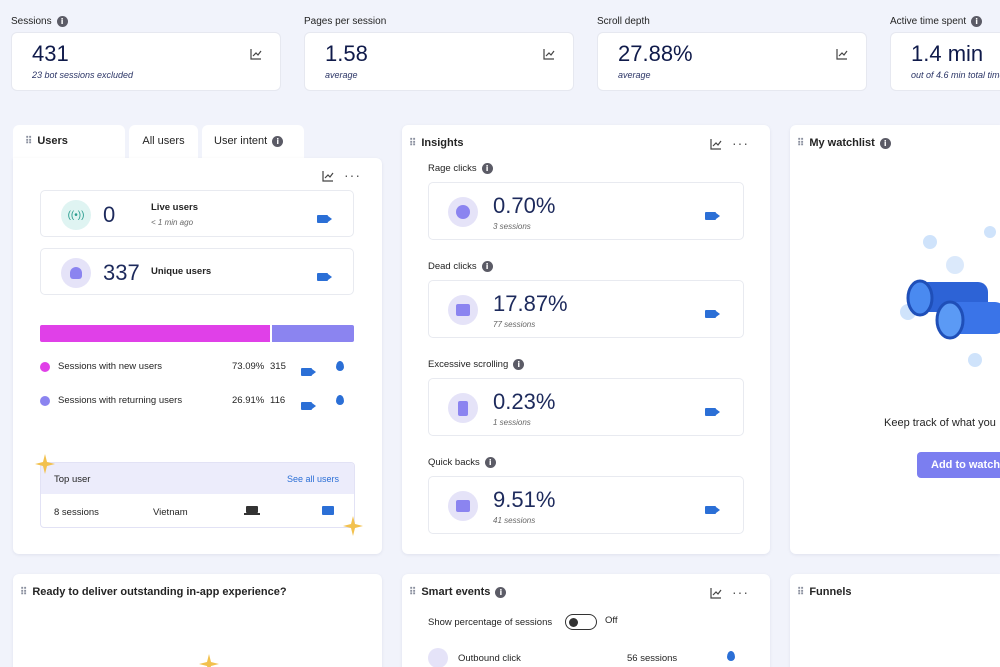 This screenshot has height=667, width=1000. Describe the element at coordinates (655, 53) in the screenshot. I see `kpi-value: 27.88%` at that location.